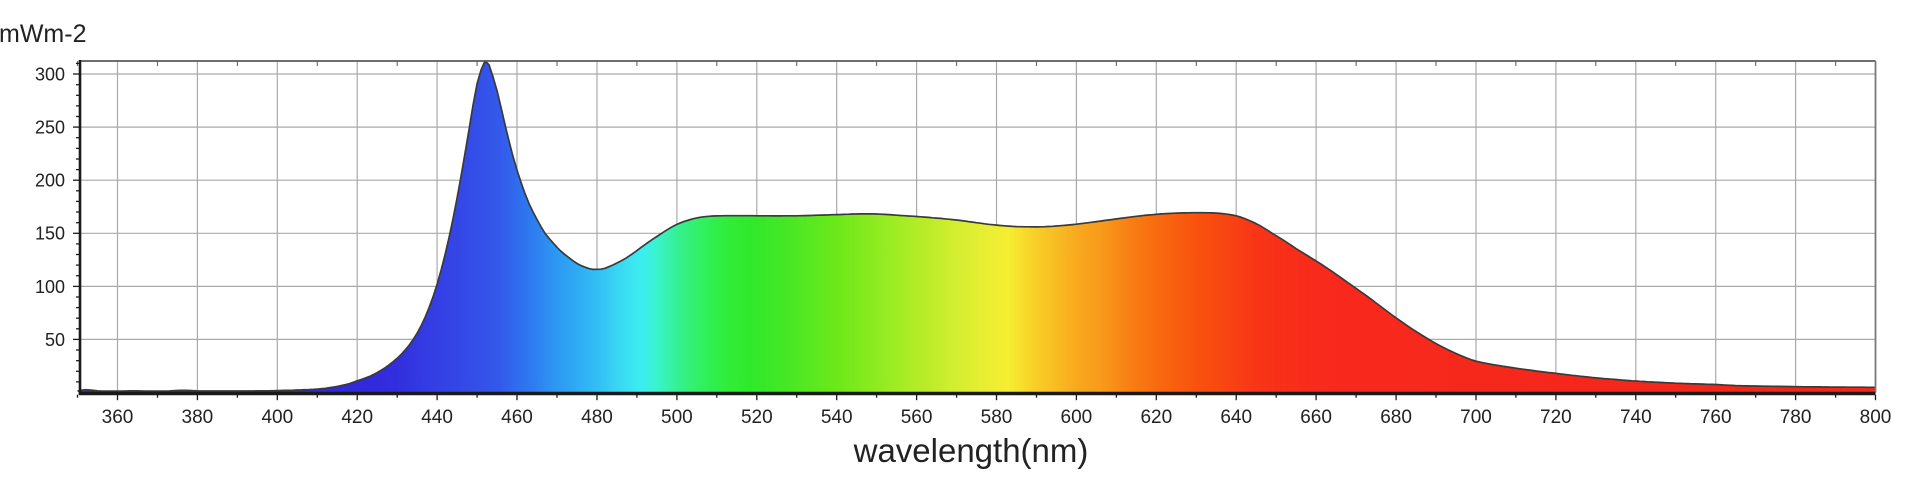 The width and height of the screenshot is (1920, 493). Describe the element at coordinates (1316, 417) in the screenshot. I see `svg-text: 660` at that location.